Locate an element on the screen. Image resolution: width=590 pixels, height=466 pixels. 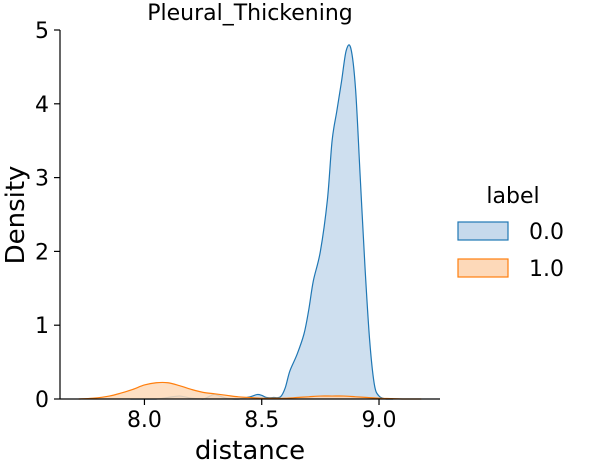
y-tick-label: 5 is located at coordinates (42, 31).